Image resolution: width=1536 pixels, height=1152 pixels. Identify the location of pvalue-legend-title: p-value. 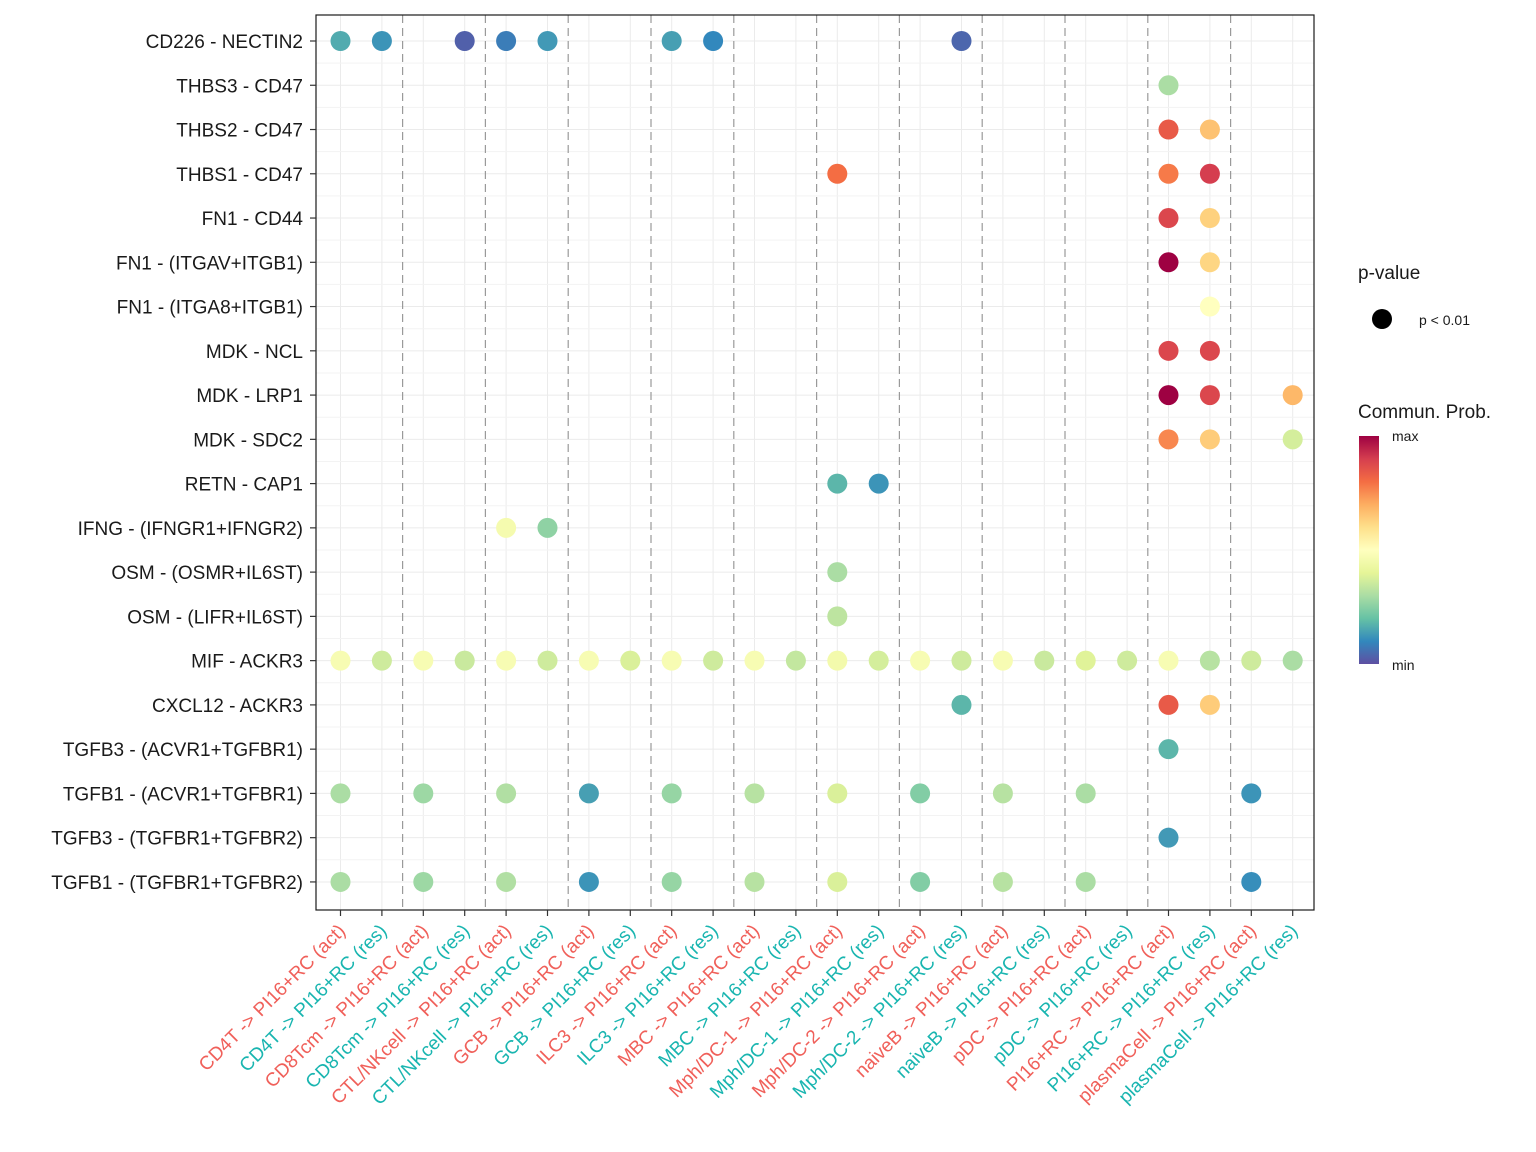
(1389, 273).